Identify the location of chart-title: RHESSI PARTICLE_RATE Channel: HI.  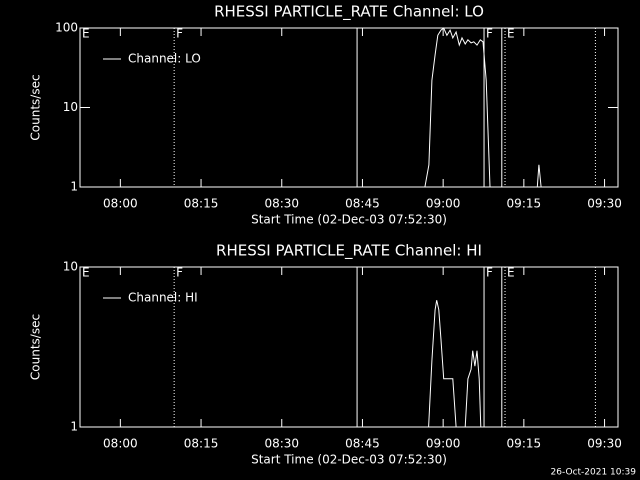
(349, 251).